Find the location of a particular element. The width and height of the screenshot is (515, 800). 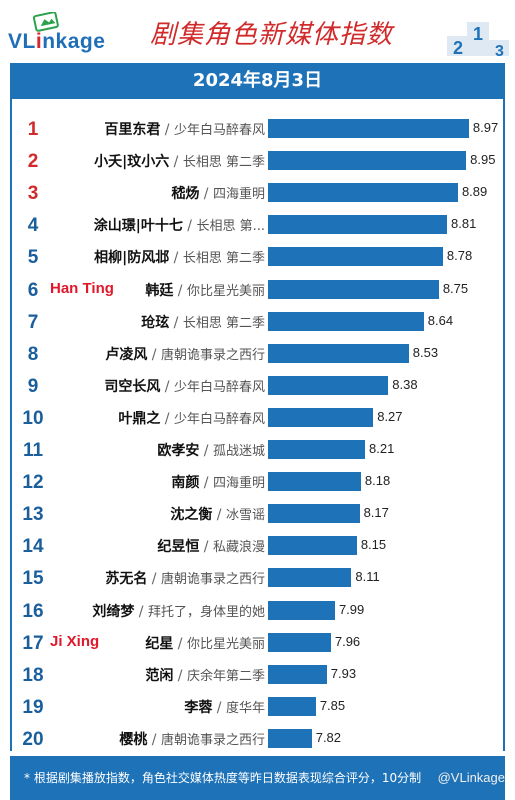

value-label: 8.27 is located at coordinates (390, 416).